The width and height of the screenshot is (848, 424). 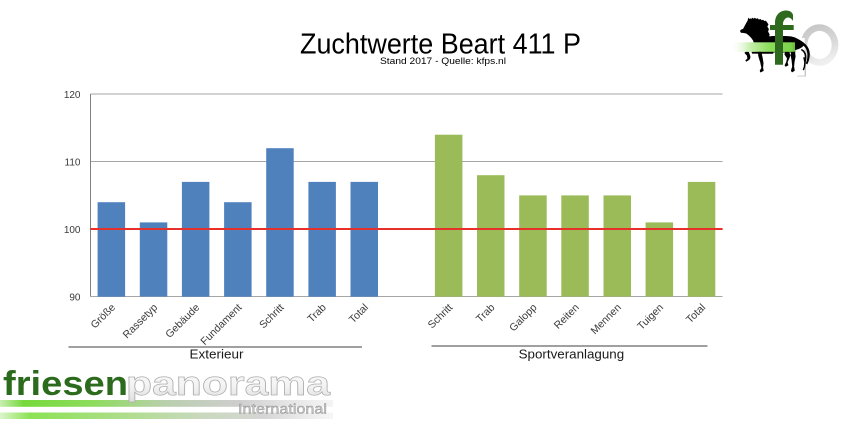 I want to click on svg-text: friesen, so click(x=65, y=384).